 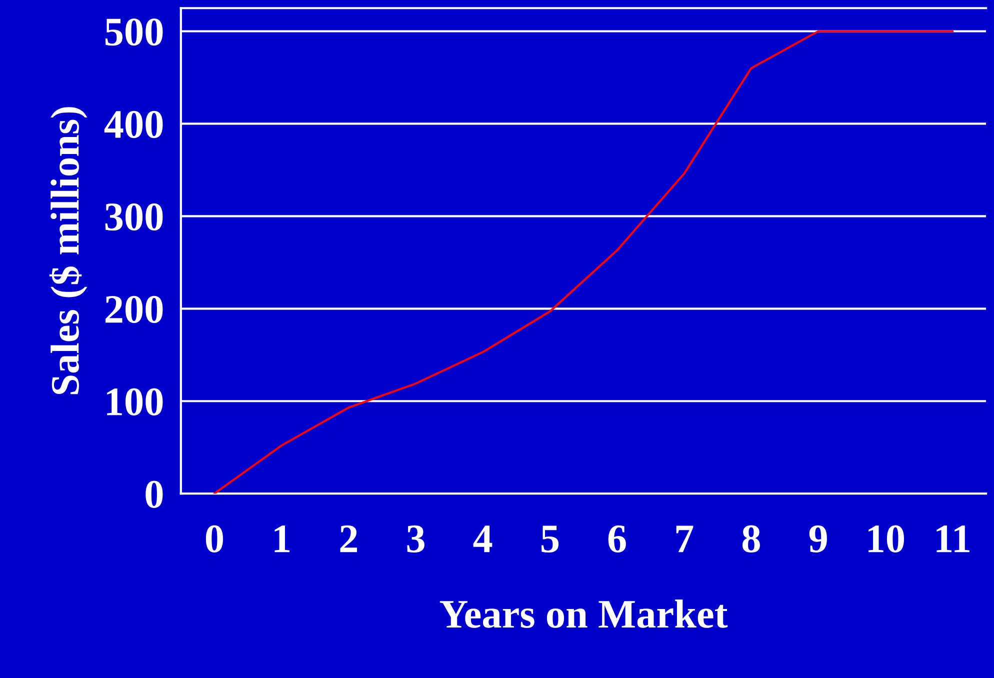 I want to click on x-tick-label: 2, so click(x=348, y=538).